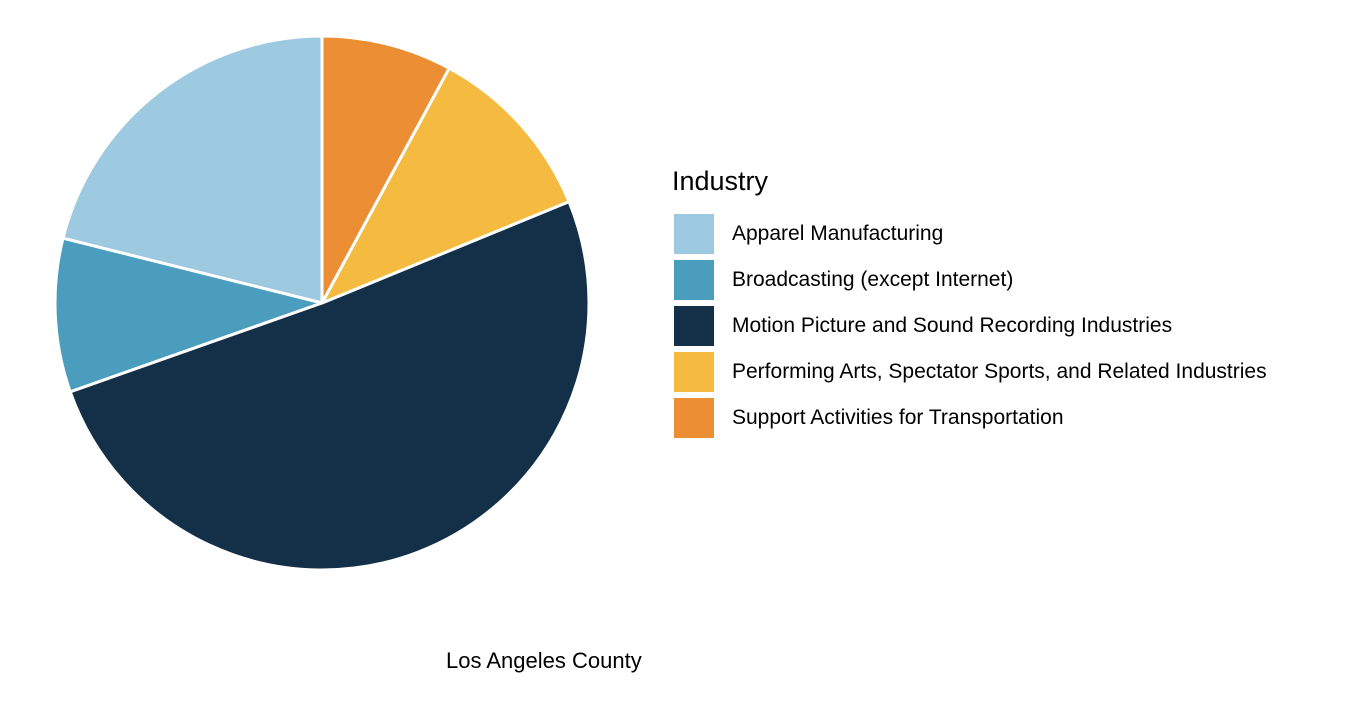 The height and width of the screenshot is (722, 1360). What do you see at coordinates (873, 279) in the screenshot?
I see `legend-label-1: Broadcasting (except Internet)` at bounding box center [873, 279].